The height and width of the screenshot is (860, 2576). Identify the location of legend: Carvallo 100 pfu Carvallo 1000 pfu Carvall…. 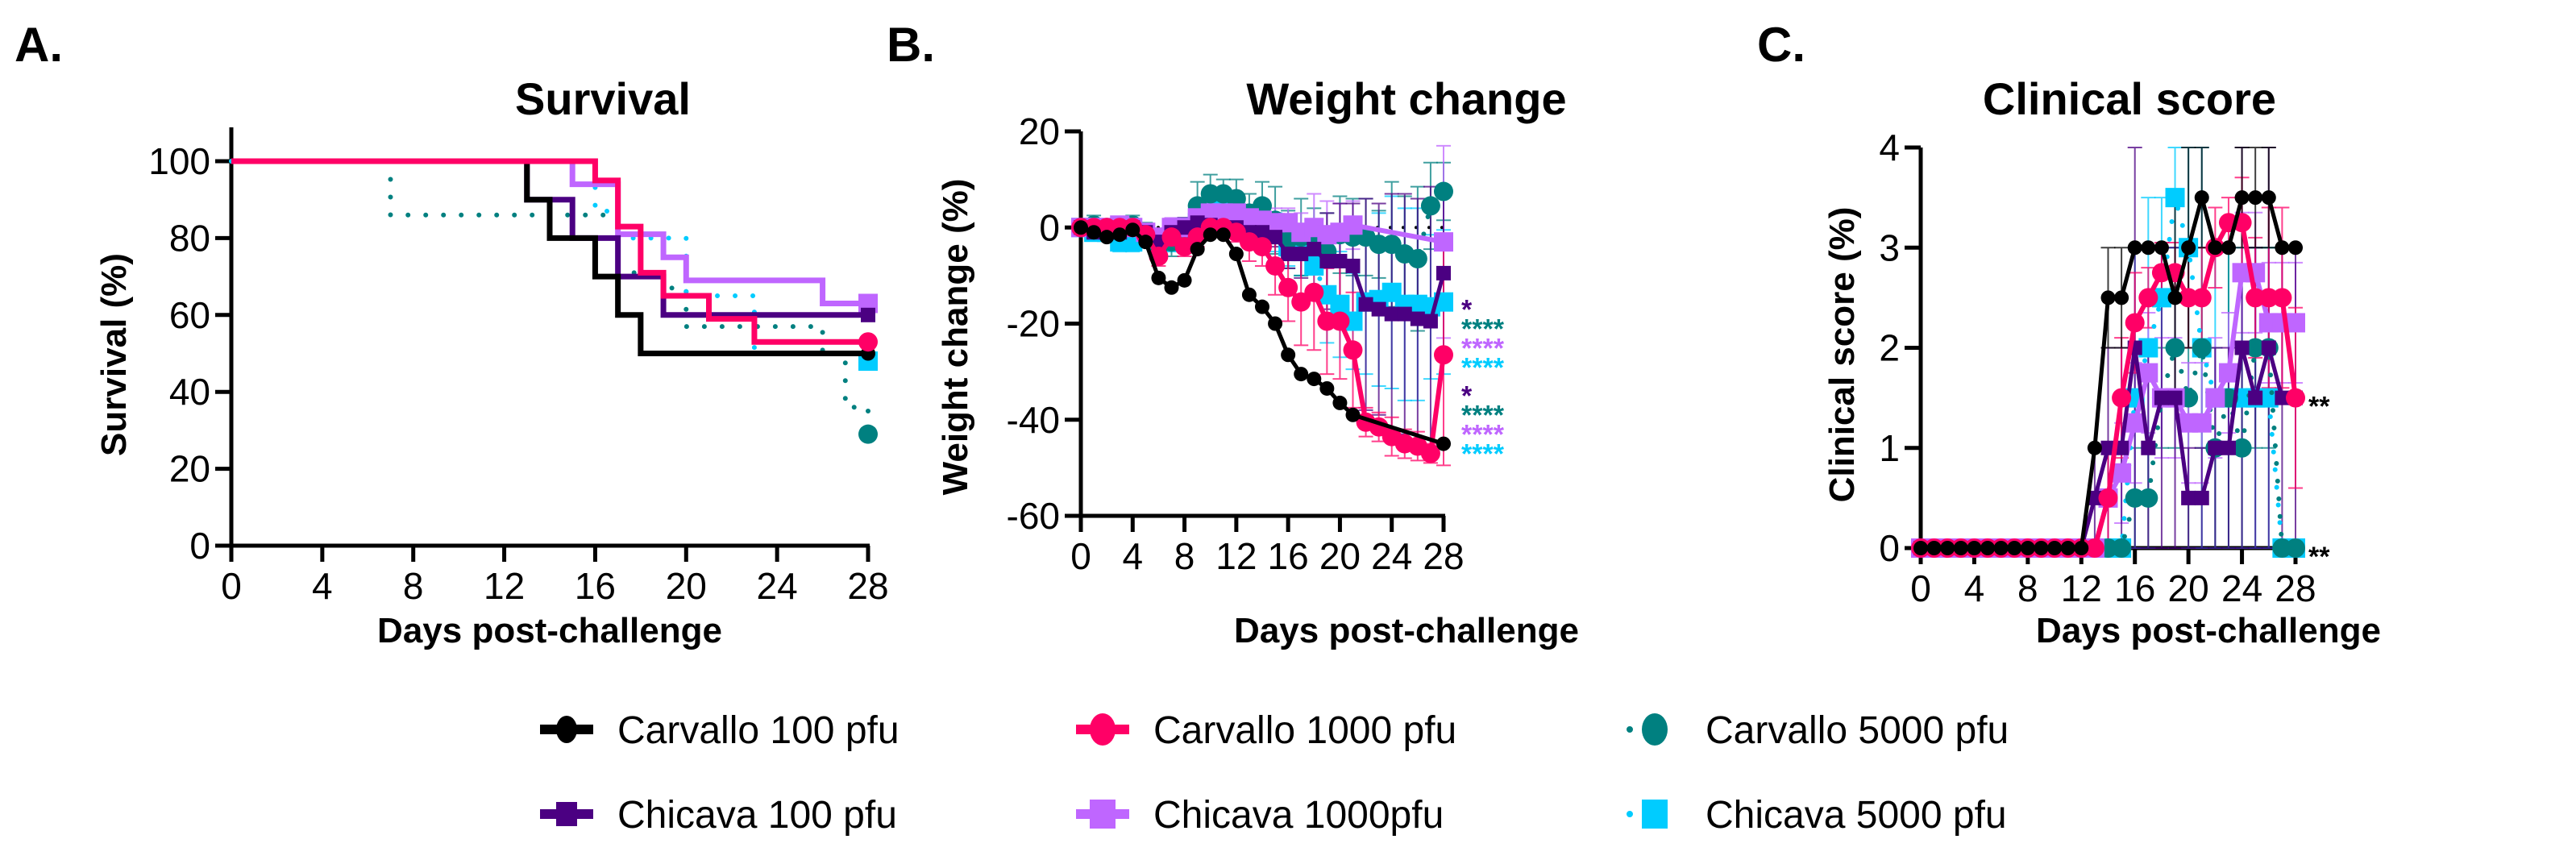
(1274, 773).